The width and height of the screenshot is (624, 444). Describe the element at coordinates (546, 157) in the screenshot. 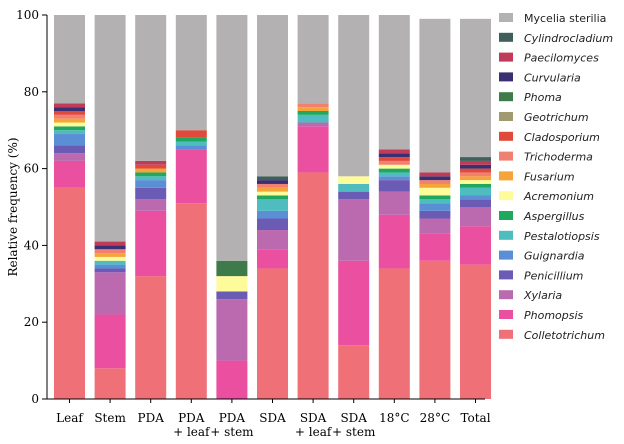

I see `legend-item-trichoderma: Trichoderma` at that location.